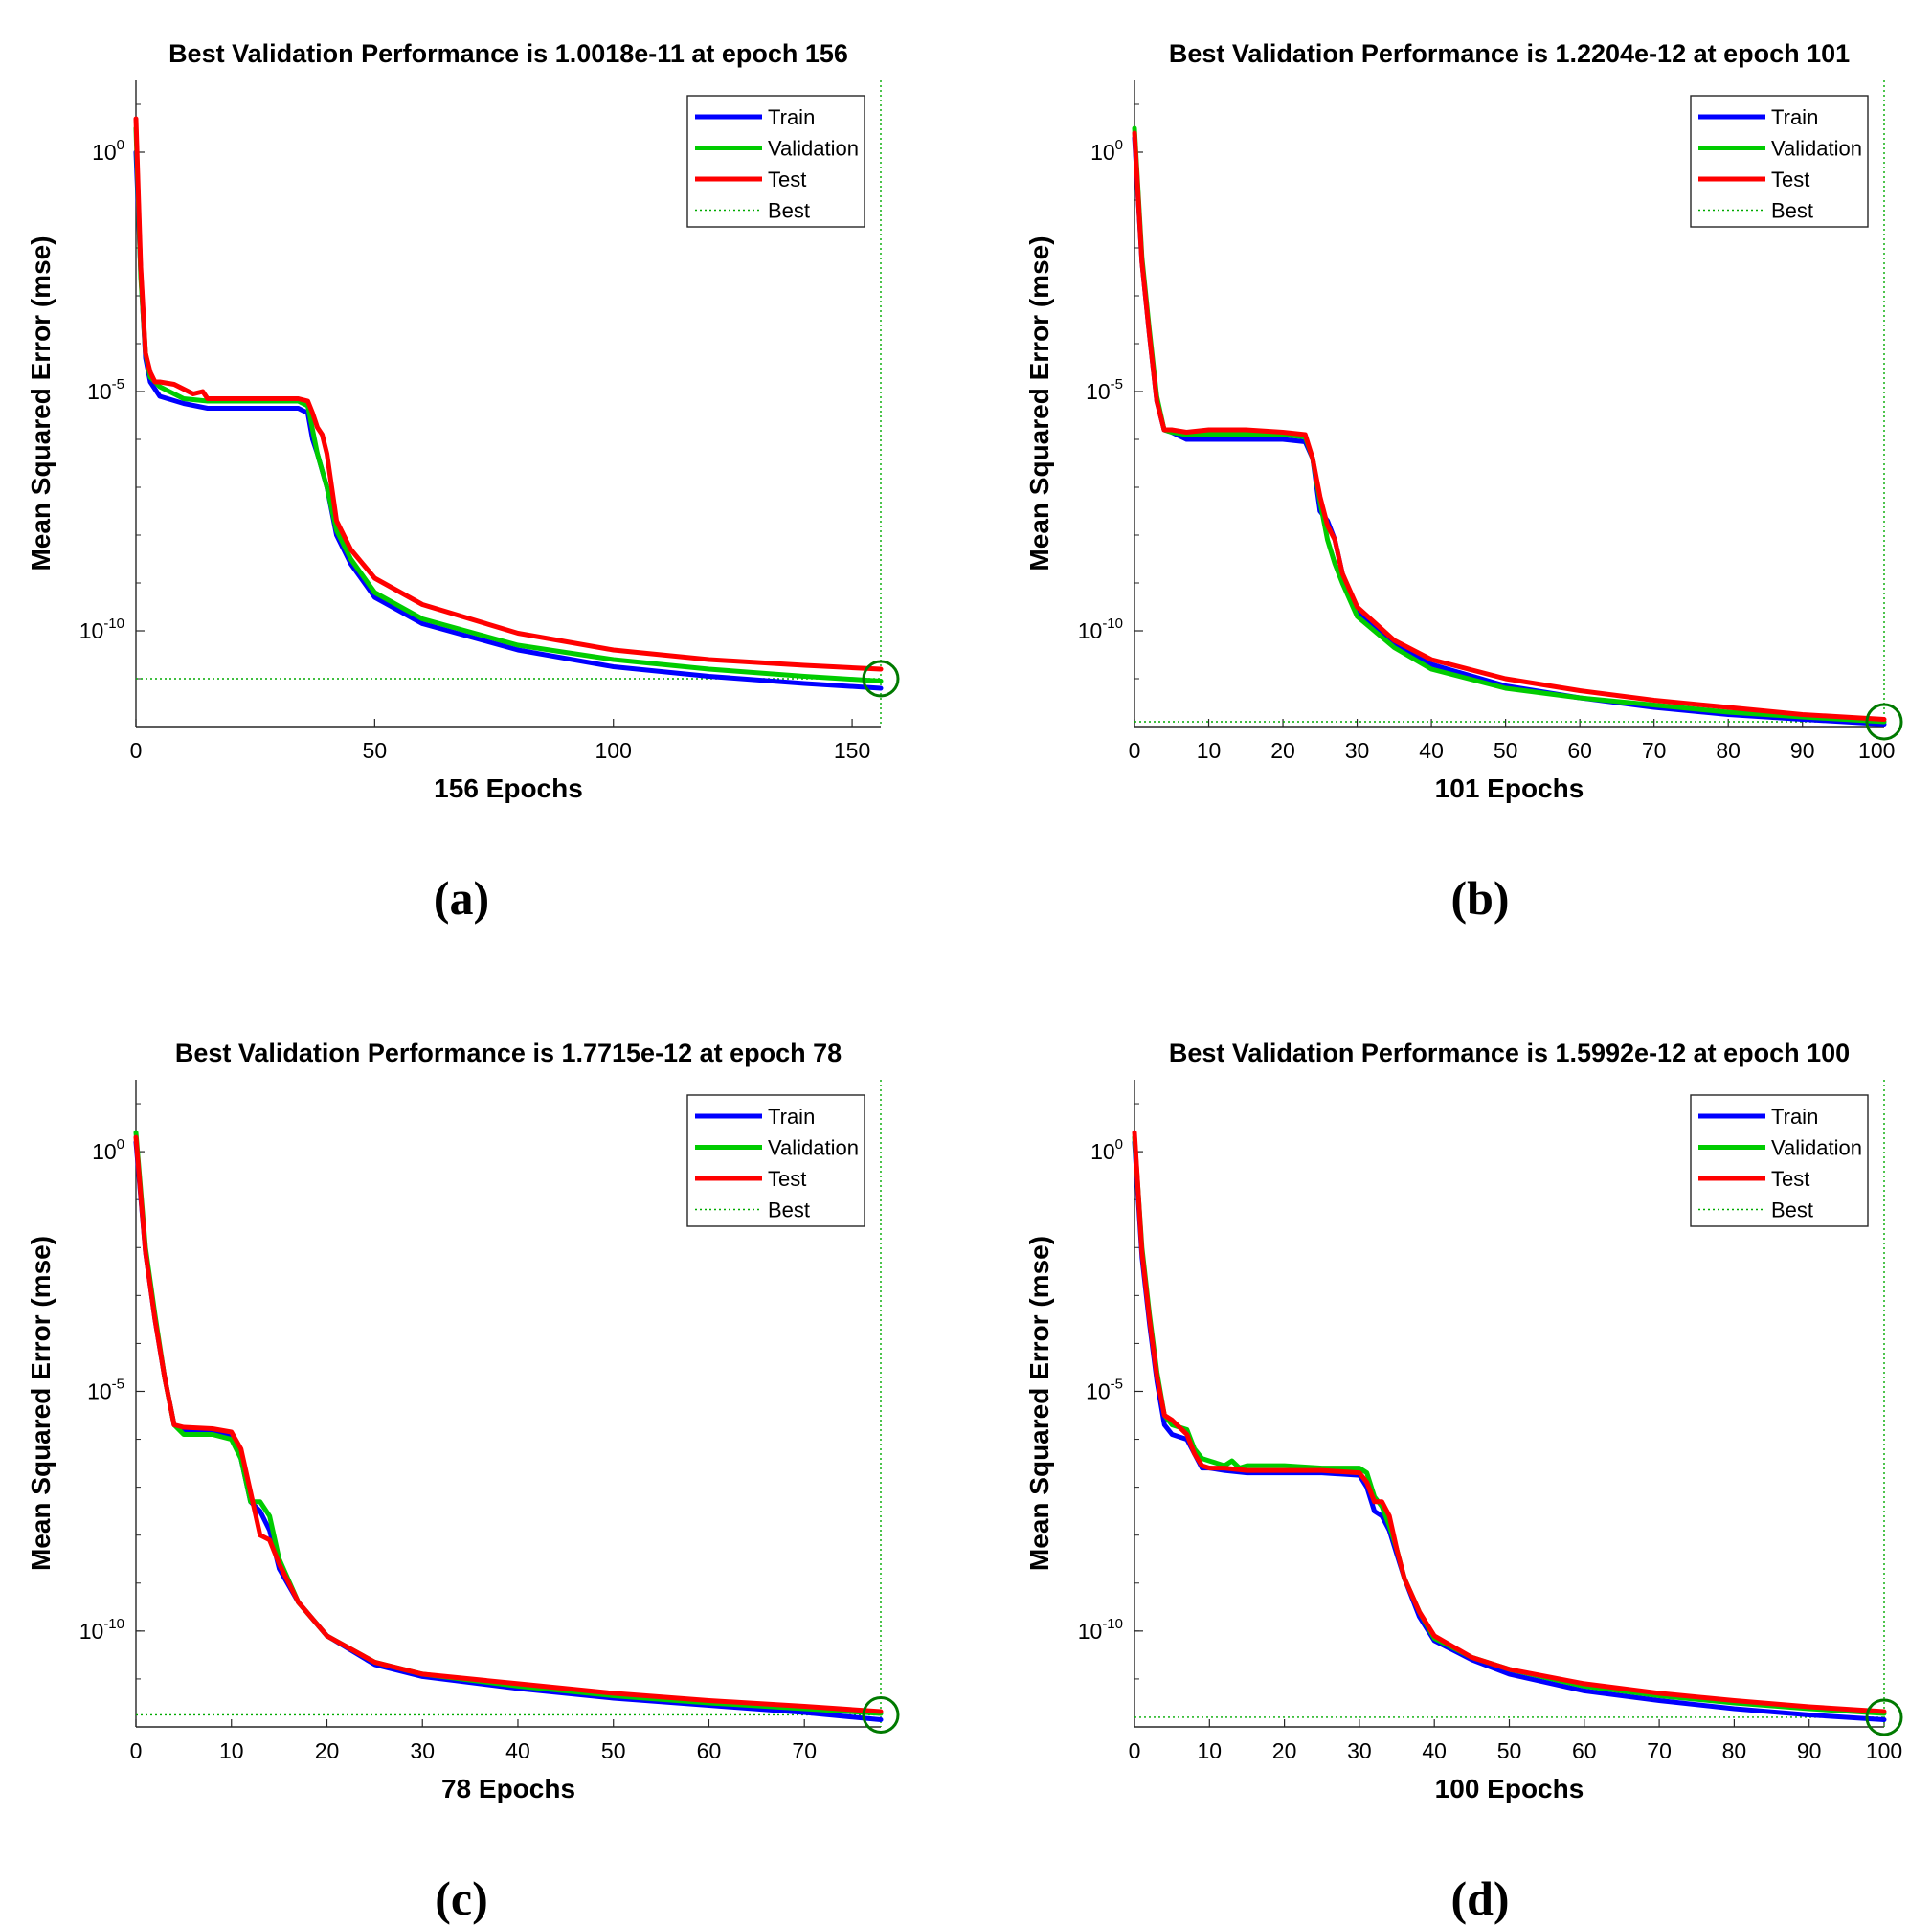 The height and width of the screenshot is (1926, 1932). I want to click on panel-caption: (c), so click(461, 1898).